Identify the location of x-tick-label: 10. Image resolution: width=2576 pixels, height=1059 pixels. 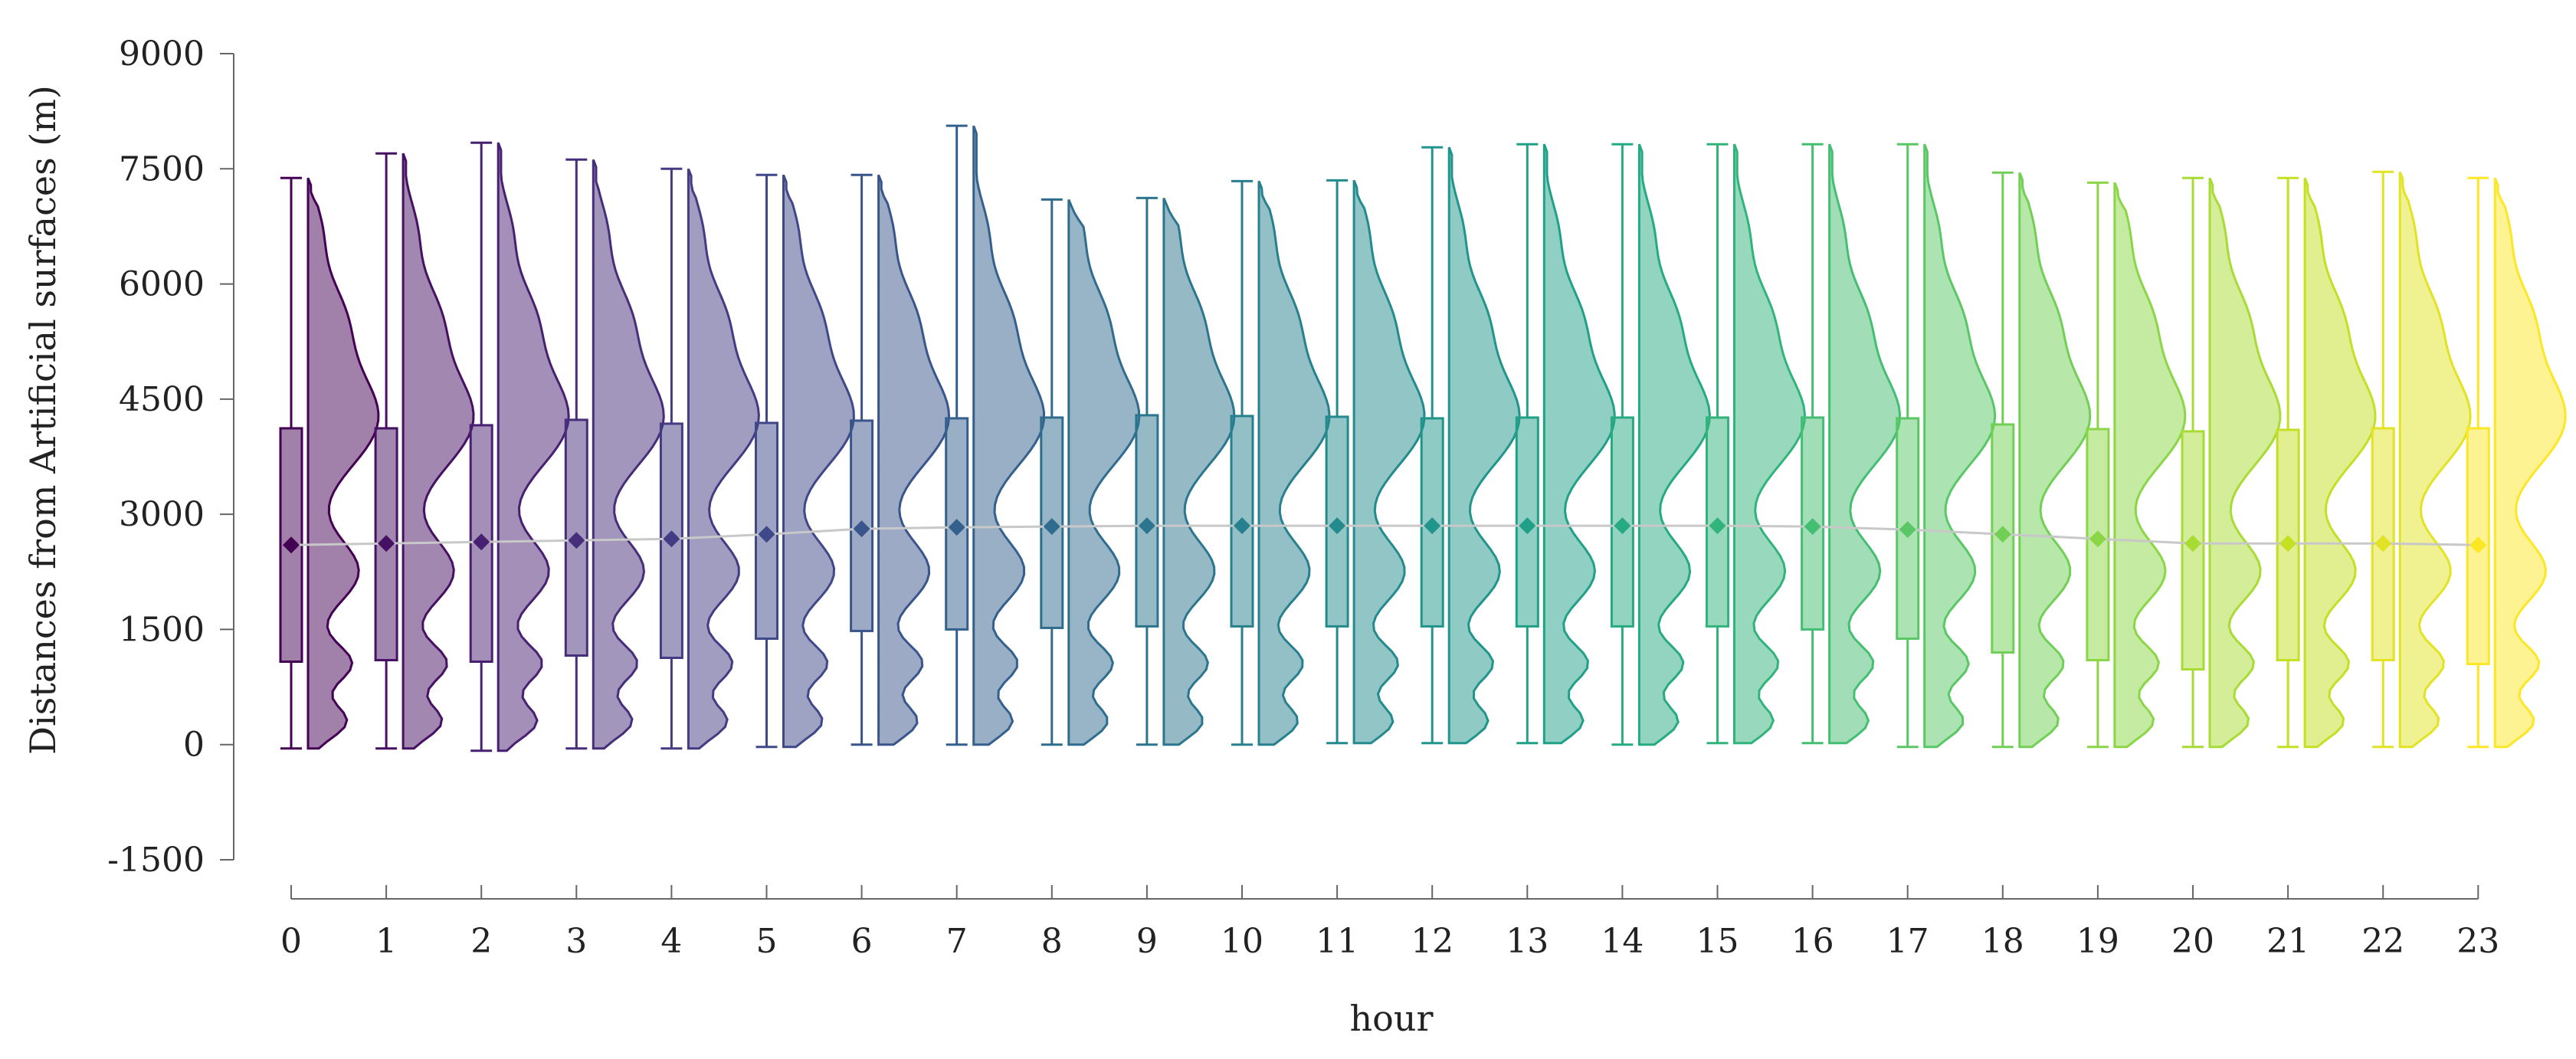
(1242, 942).